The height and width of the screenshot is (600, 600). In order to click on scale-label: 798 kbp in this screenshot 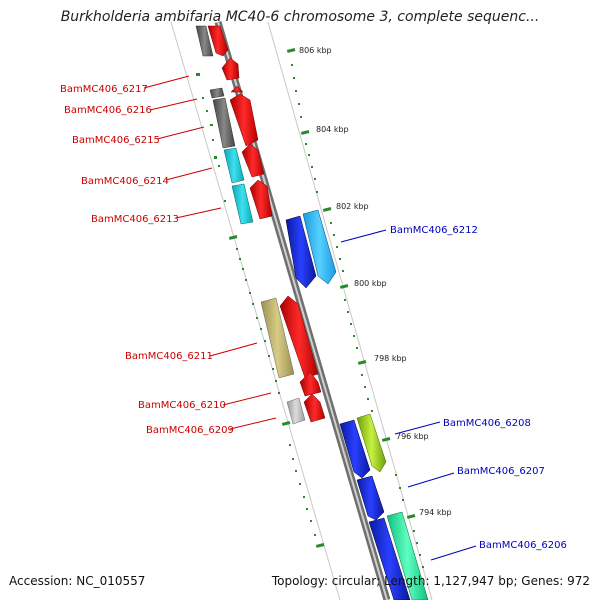, I will do `click(390, 358)`.